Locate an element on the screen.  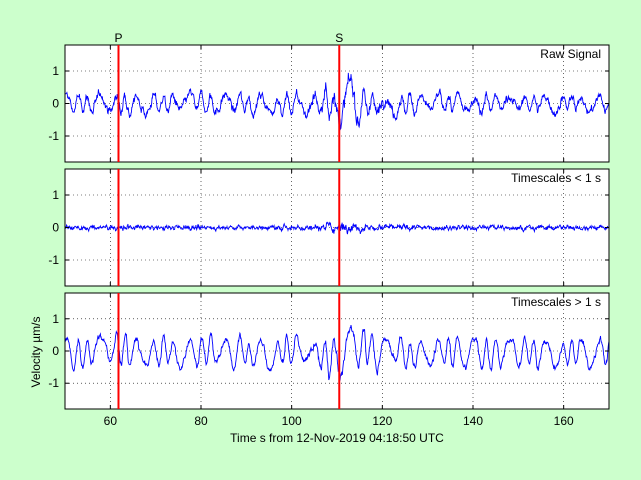
panel-label: Timescales < 1 s is located at coordinates (556, 178).